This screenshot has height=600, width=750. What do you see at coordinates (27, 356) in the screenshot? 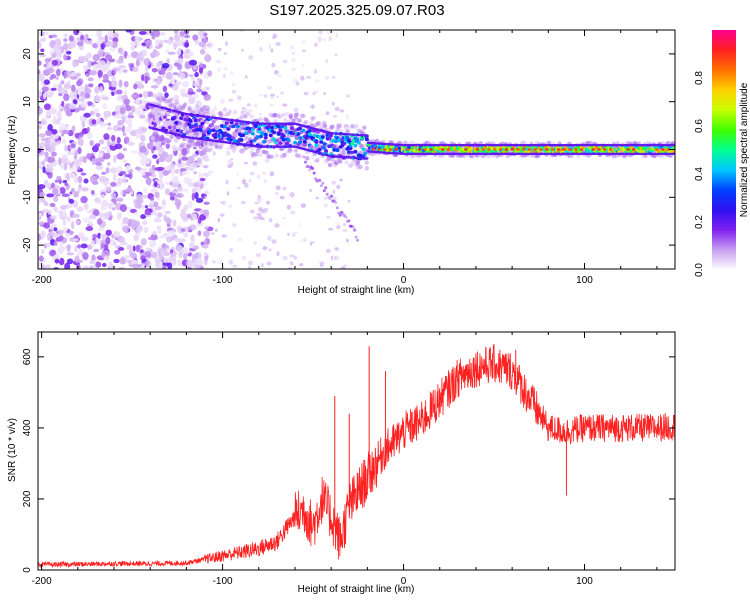
I see `y-tick-label: 600` at bounding box center [27, 356].